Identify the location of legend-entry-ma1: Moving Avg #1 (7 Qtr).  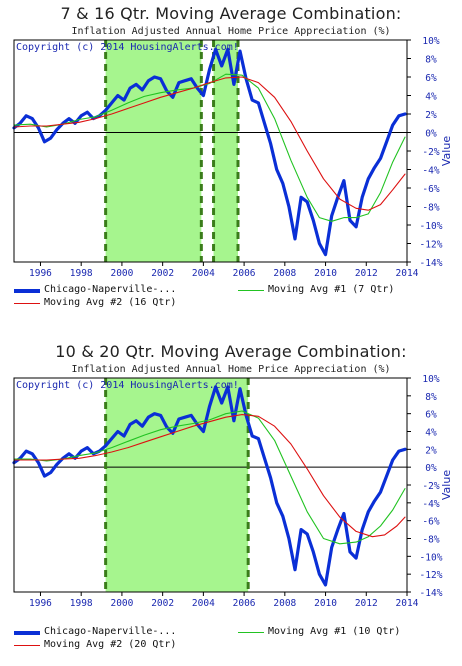
(331, 289).